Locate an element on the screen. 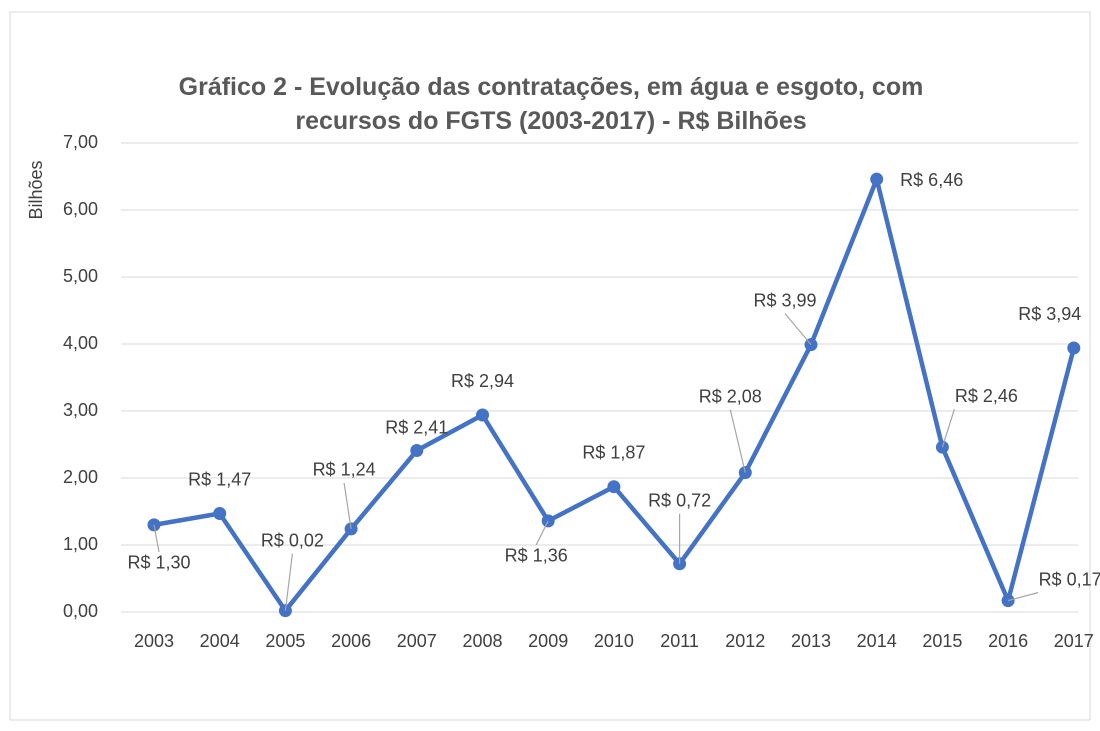 This screenshot has width=1100, height=731. data-label: R$ 1,87 is located at coordinates (613, 452).